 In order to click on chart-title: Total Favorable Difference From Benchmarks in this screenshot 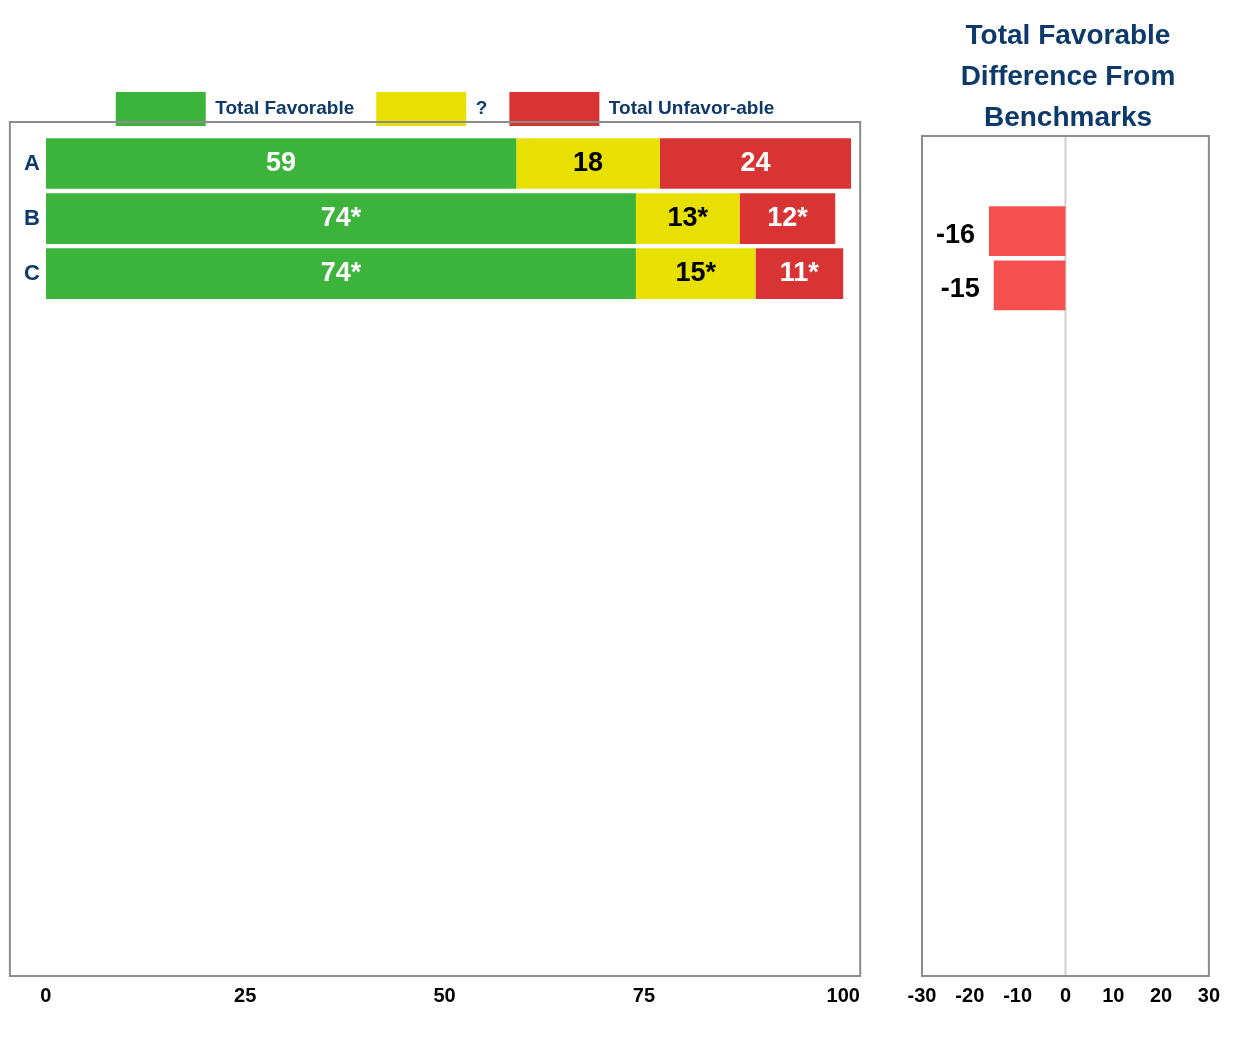, I will do `click(1068, 76)`.